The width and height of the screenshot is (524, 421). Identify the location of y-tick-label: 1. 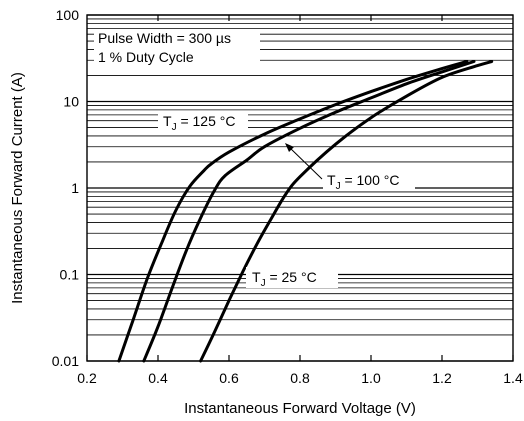
(75, 188).